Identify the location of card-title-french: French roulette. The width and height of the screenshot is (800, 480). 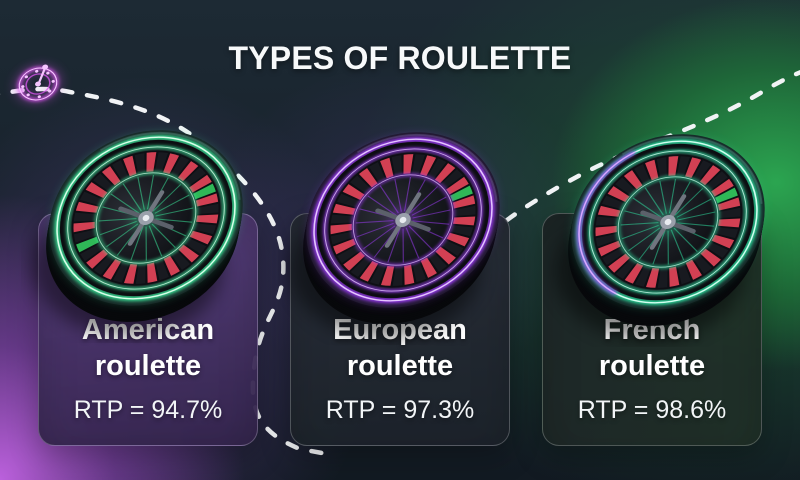
(652, 348).